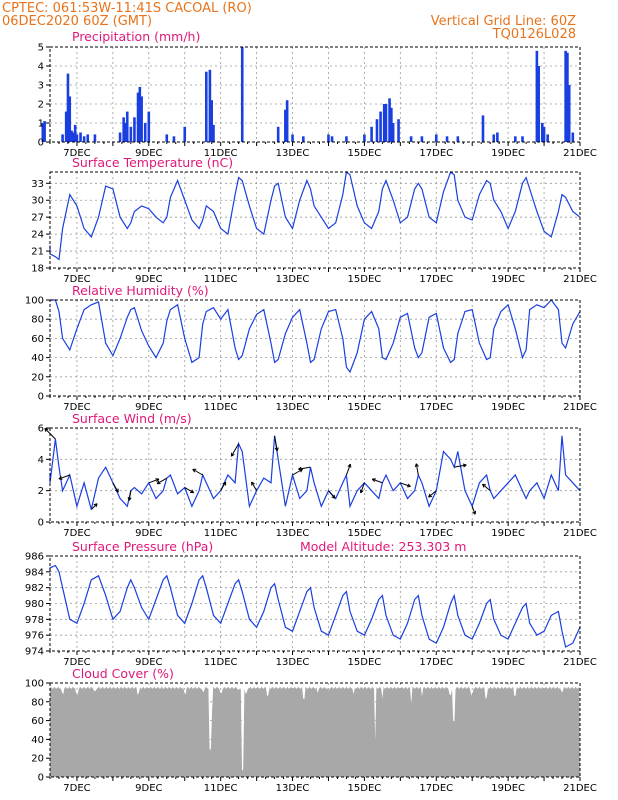  I want to click on y-tick-label: 4, so click(41, 67).